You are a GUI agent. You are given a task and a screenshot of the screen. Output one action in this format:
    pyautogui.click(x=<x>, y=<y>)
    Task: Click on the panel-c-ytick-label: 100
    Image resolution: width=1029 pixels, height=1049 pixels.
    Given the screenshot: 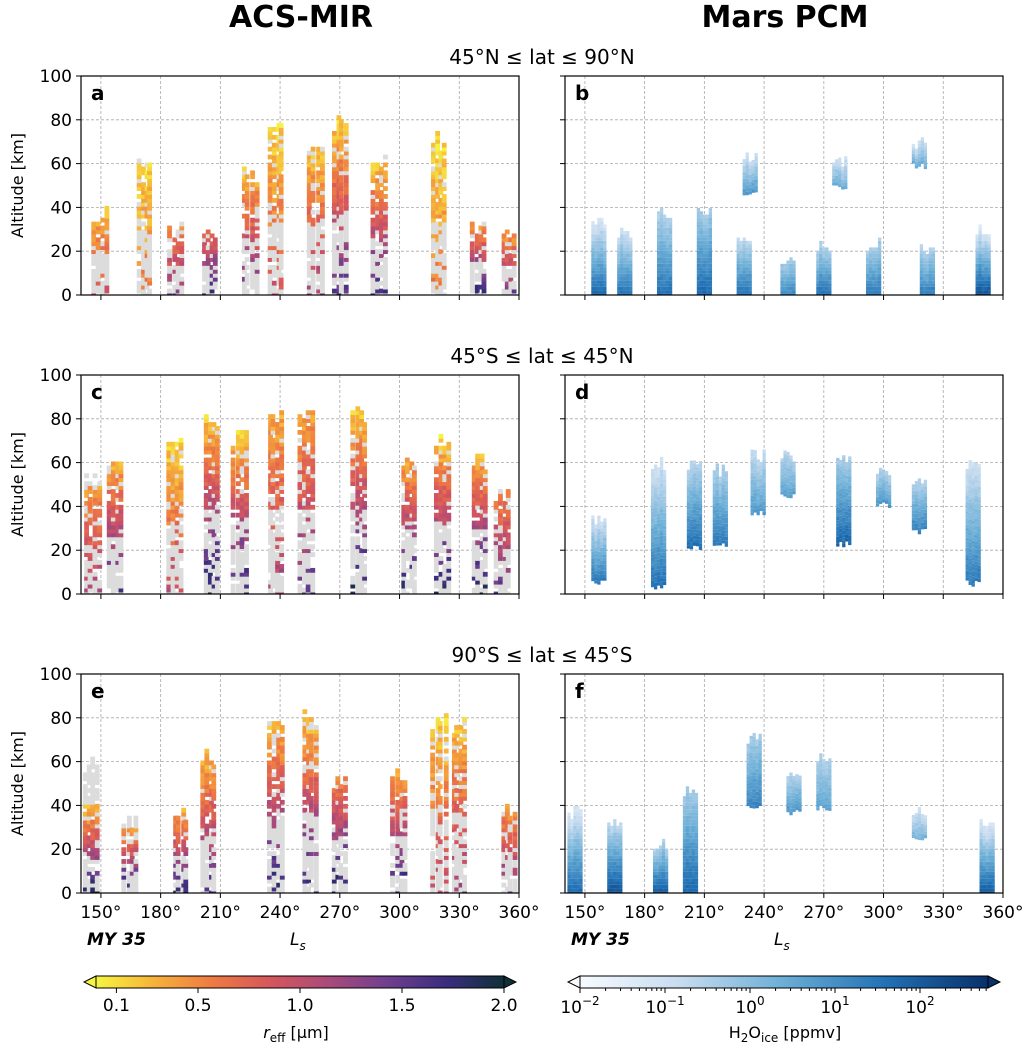 What is the action you would take?
    pyautogui.click(x=56, y=376)
    